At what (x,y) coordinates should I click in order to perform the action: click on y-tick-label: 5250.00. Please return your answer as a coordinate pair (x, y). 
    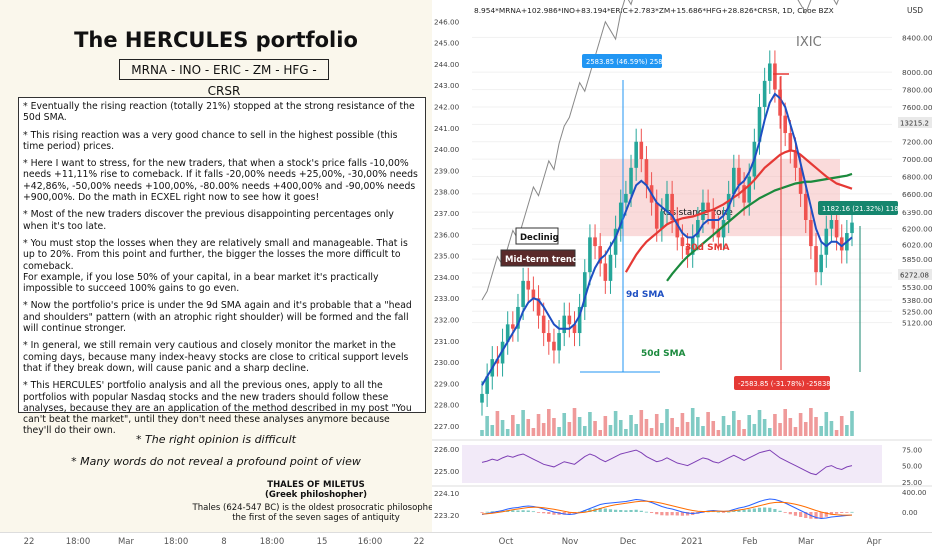
    Looking at the image, I should click on (917, 311).